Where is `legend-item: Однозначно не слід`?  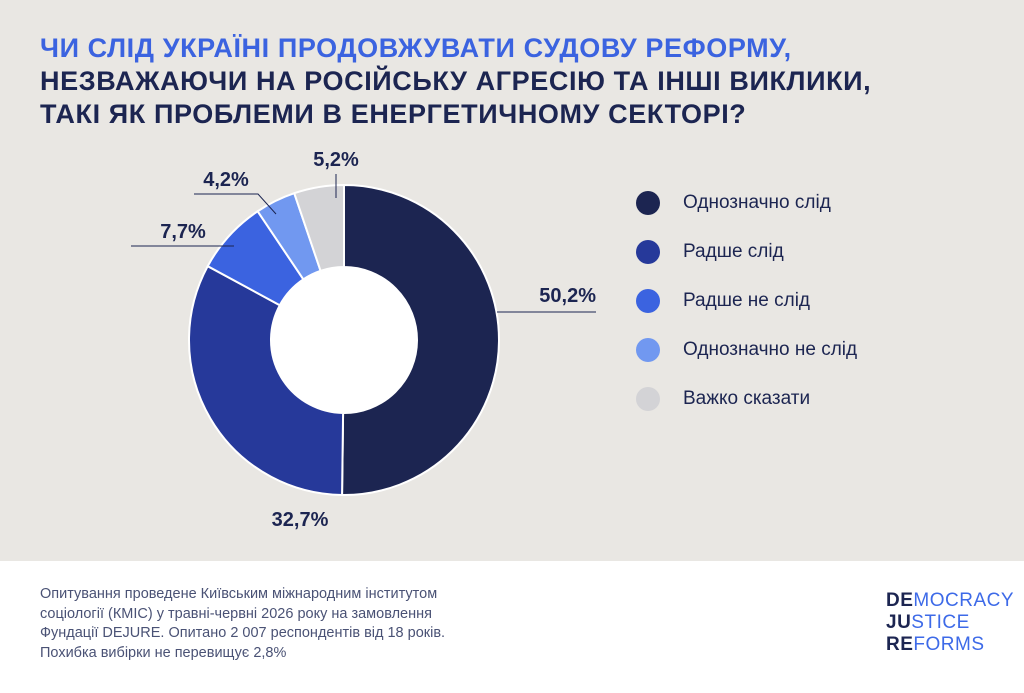
legend-item: Однозначно не слід is located at coordinates (746, 349).